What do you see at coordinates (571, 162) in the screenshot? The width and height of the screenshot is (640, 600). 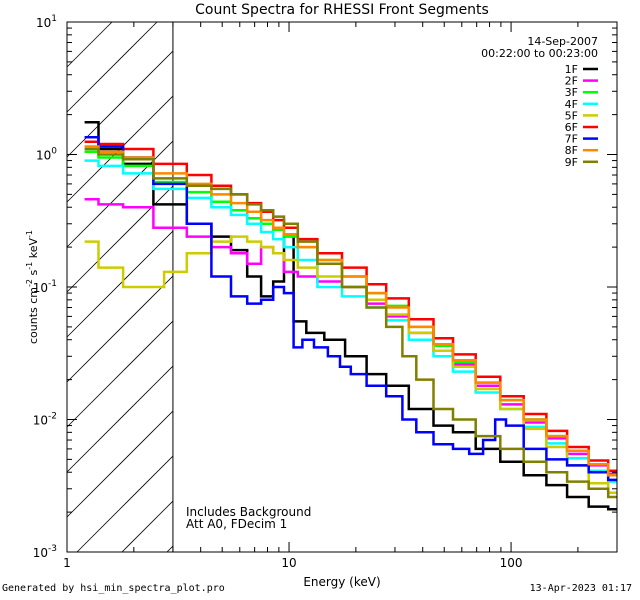 I see `legend-label-9F: 9F` at bounding box center [571, 162].